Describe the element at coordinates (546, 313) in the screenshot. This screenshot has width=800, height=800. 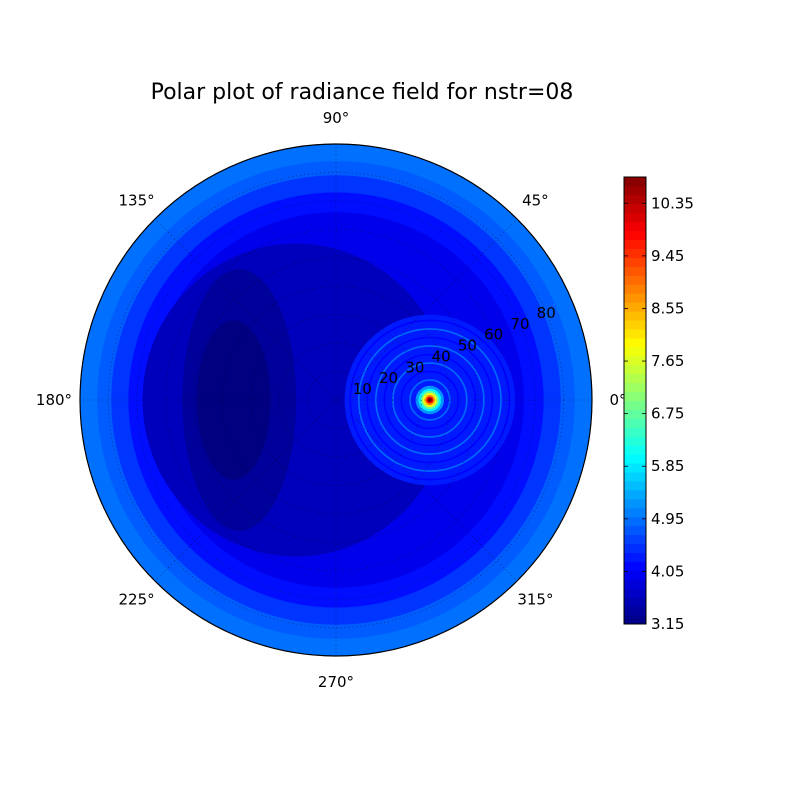
I see `radial-tick-label: 80` at that location.